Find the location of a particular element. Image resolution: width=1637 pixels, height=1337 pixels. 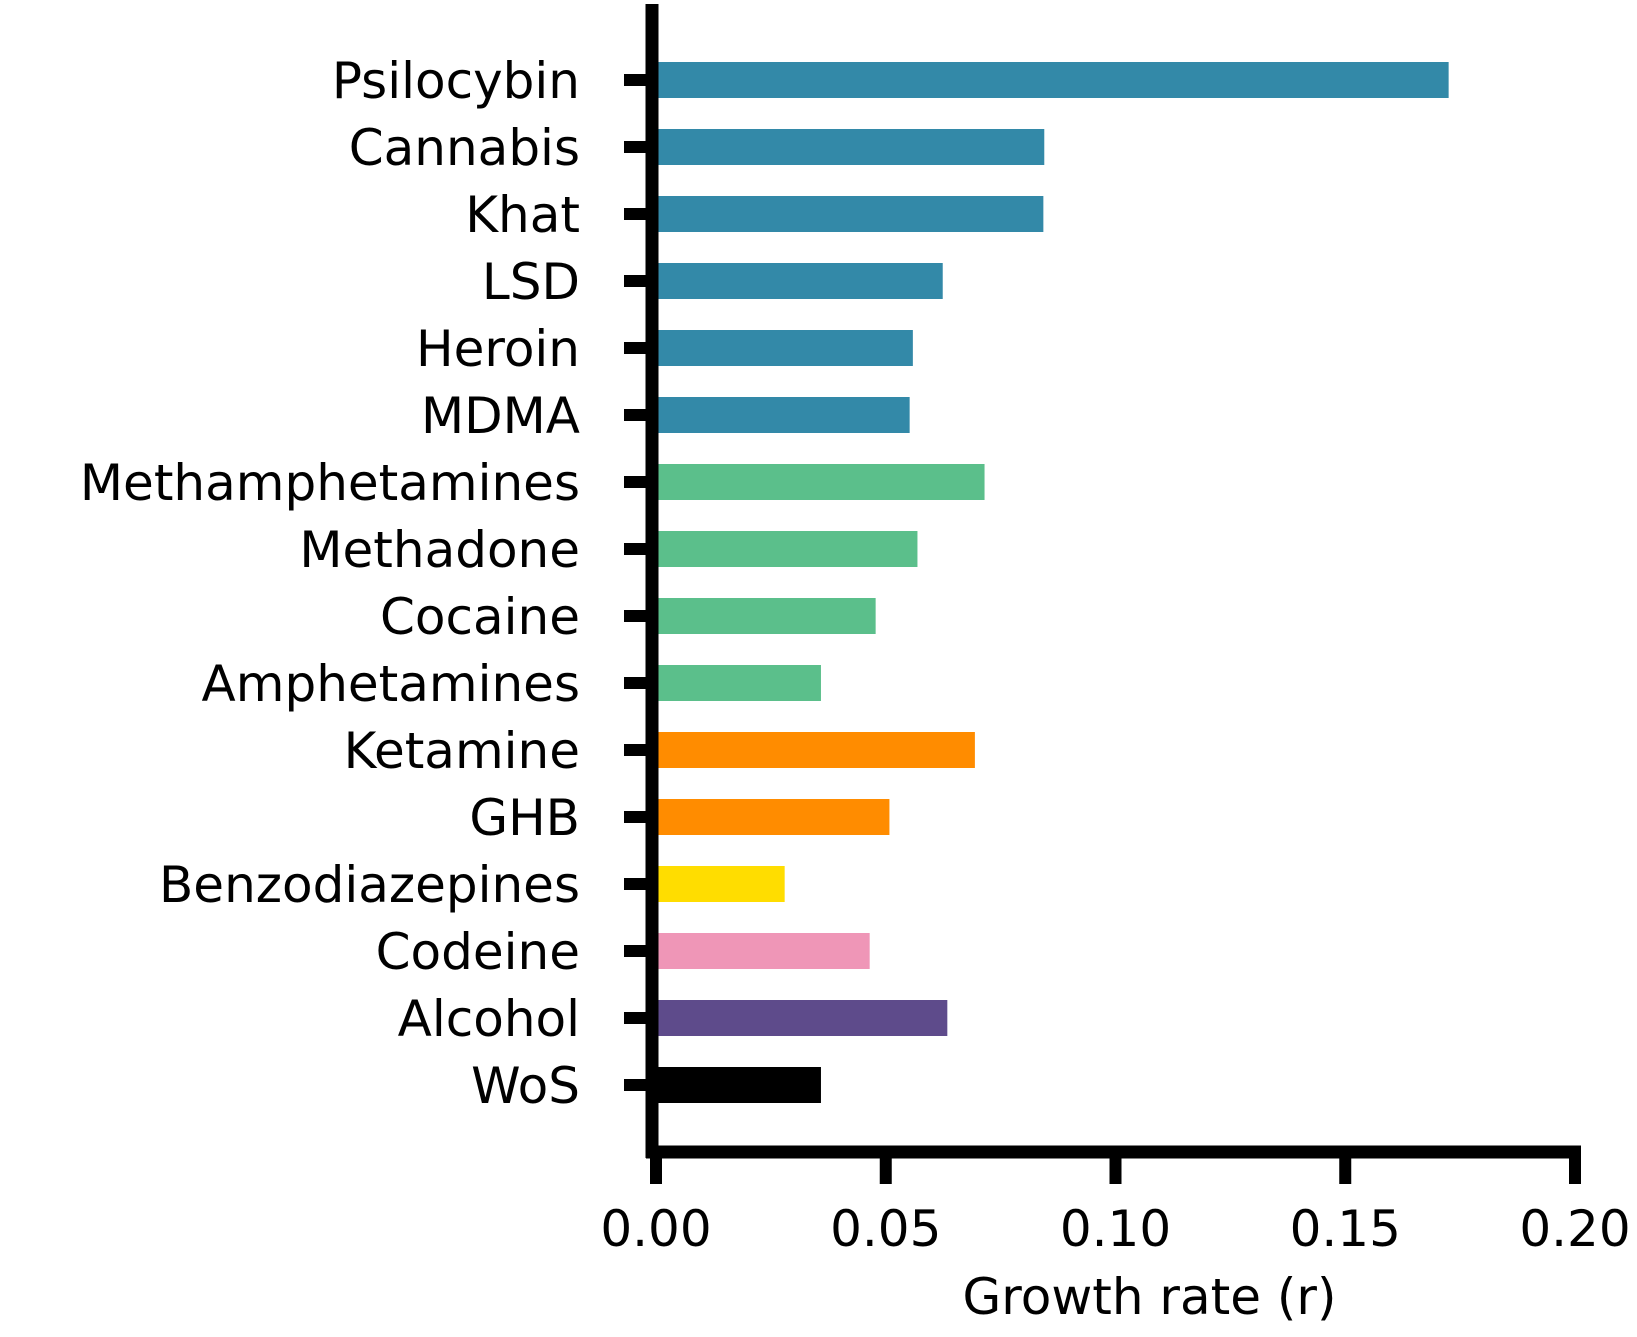

bar-methamphetamines is located at coordinates (821, 482).